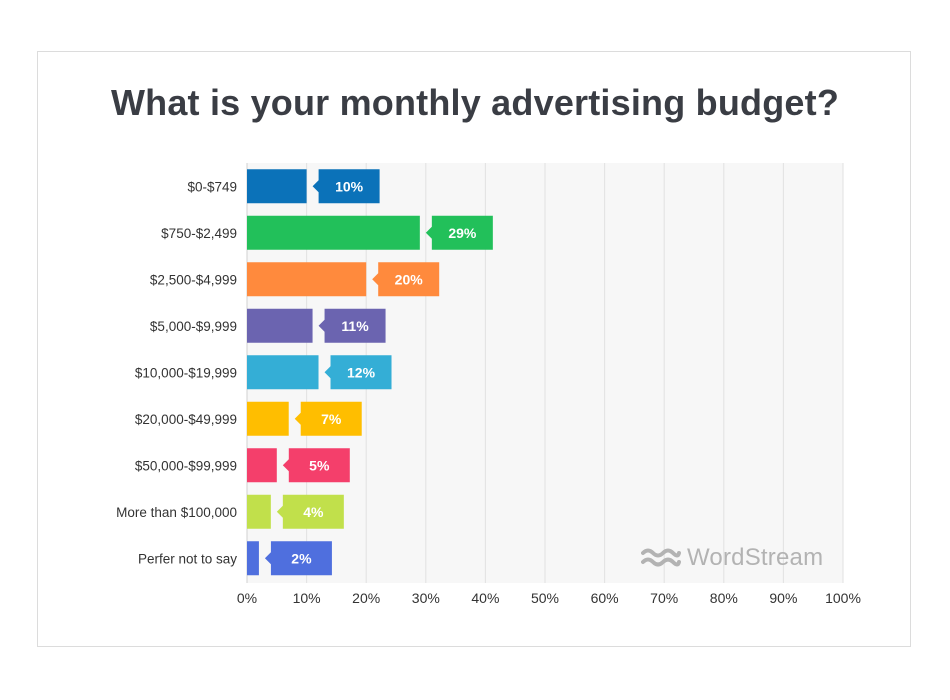 The image size is (950, 700). Describe the element at coordinates (783, 598) in the screenshot. I see `x-tick-label: 90%` at that location.